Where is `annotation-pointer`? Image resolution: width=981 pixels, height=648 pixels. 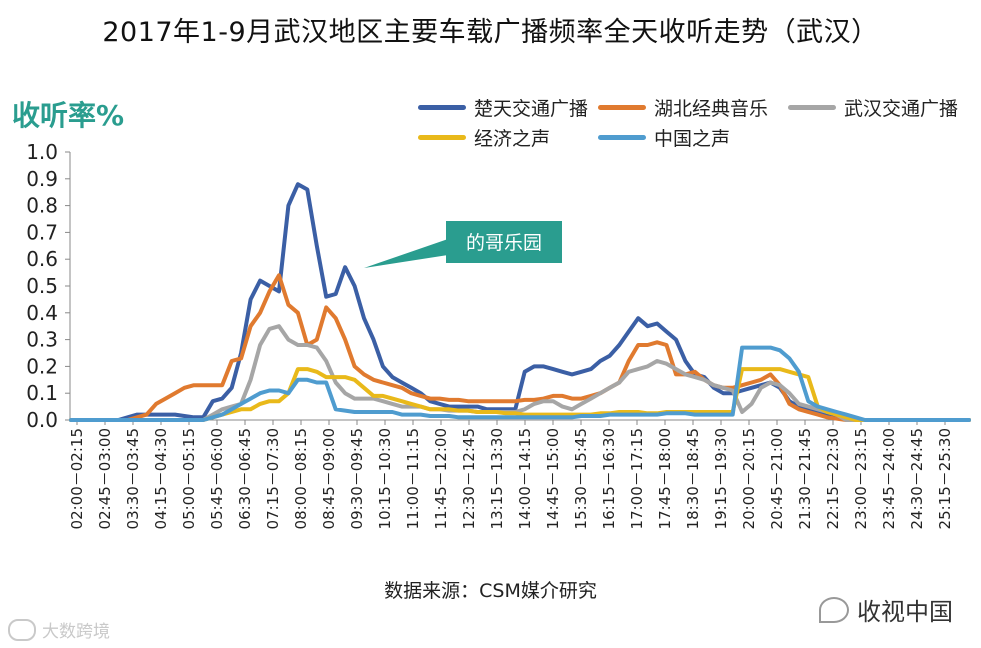
annotation-pointer is located at coordinates (406, 253).